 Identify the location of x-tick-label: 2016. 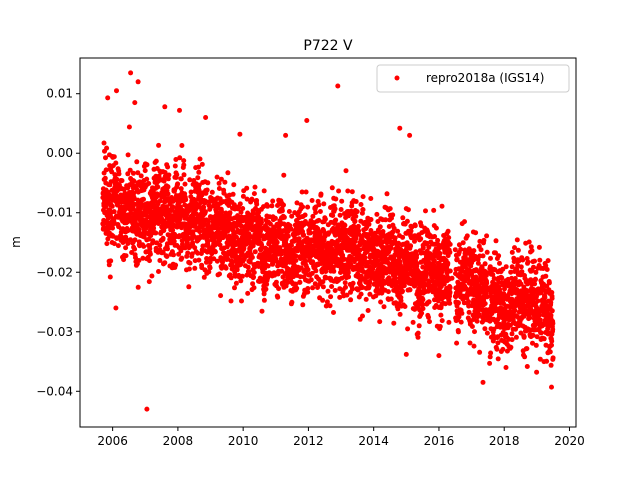
(439, 441).